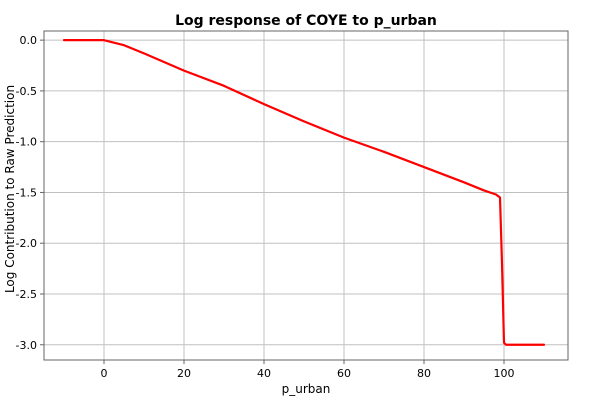 Image resolution: width=600 pixels, height=404 pixels. Describe the element at coordinates (264, 373) in the screenshot. I see `x-tick-label: 40` at that location.